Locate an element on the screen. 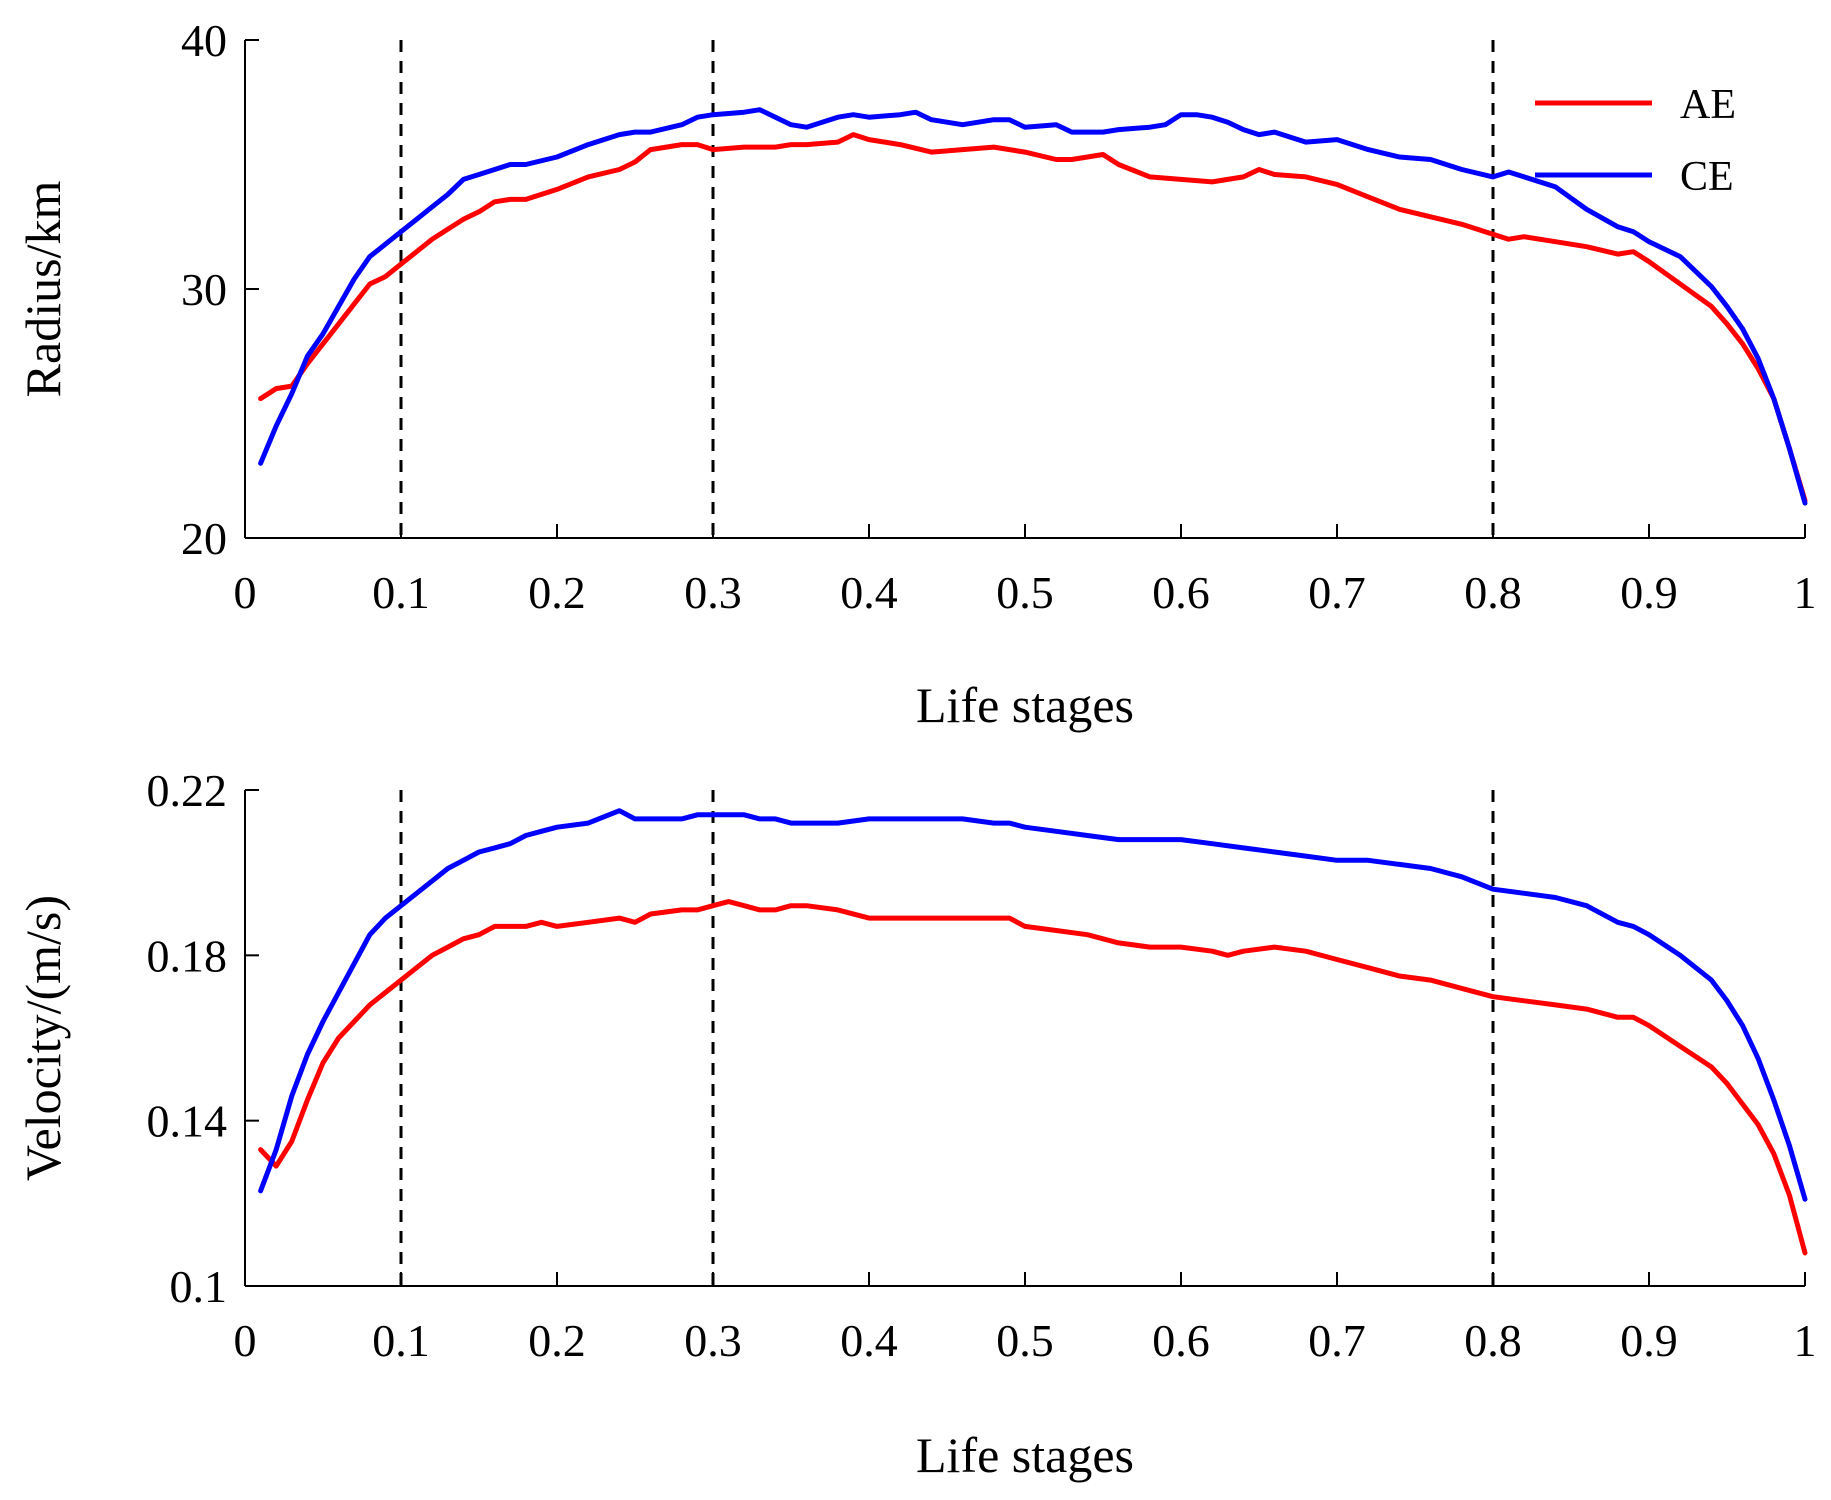  y-tick-label: 20 is located at coordinates (204, 538).